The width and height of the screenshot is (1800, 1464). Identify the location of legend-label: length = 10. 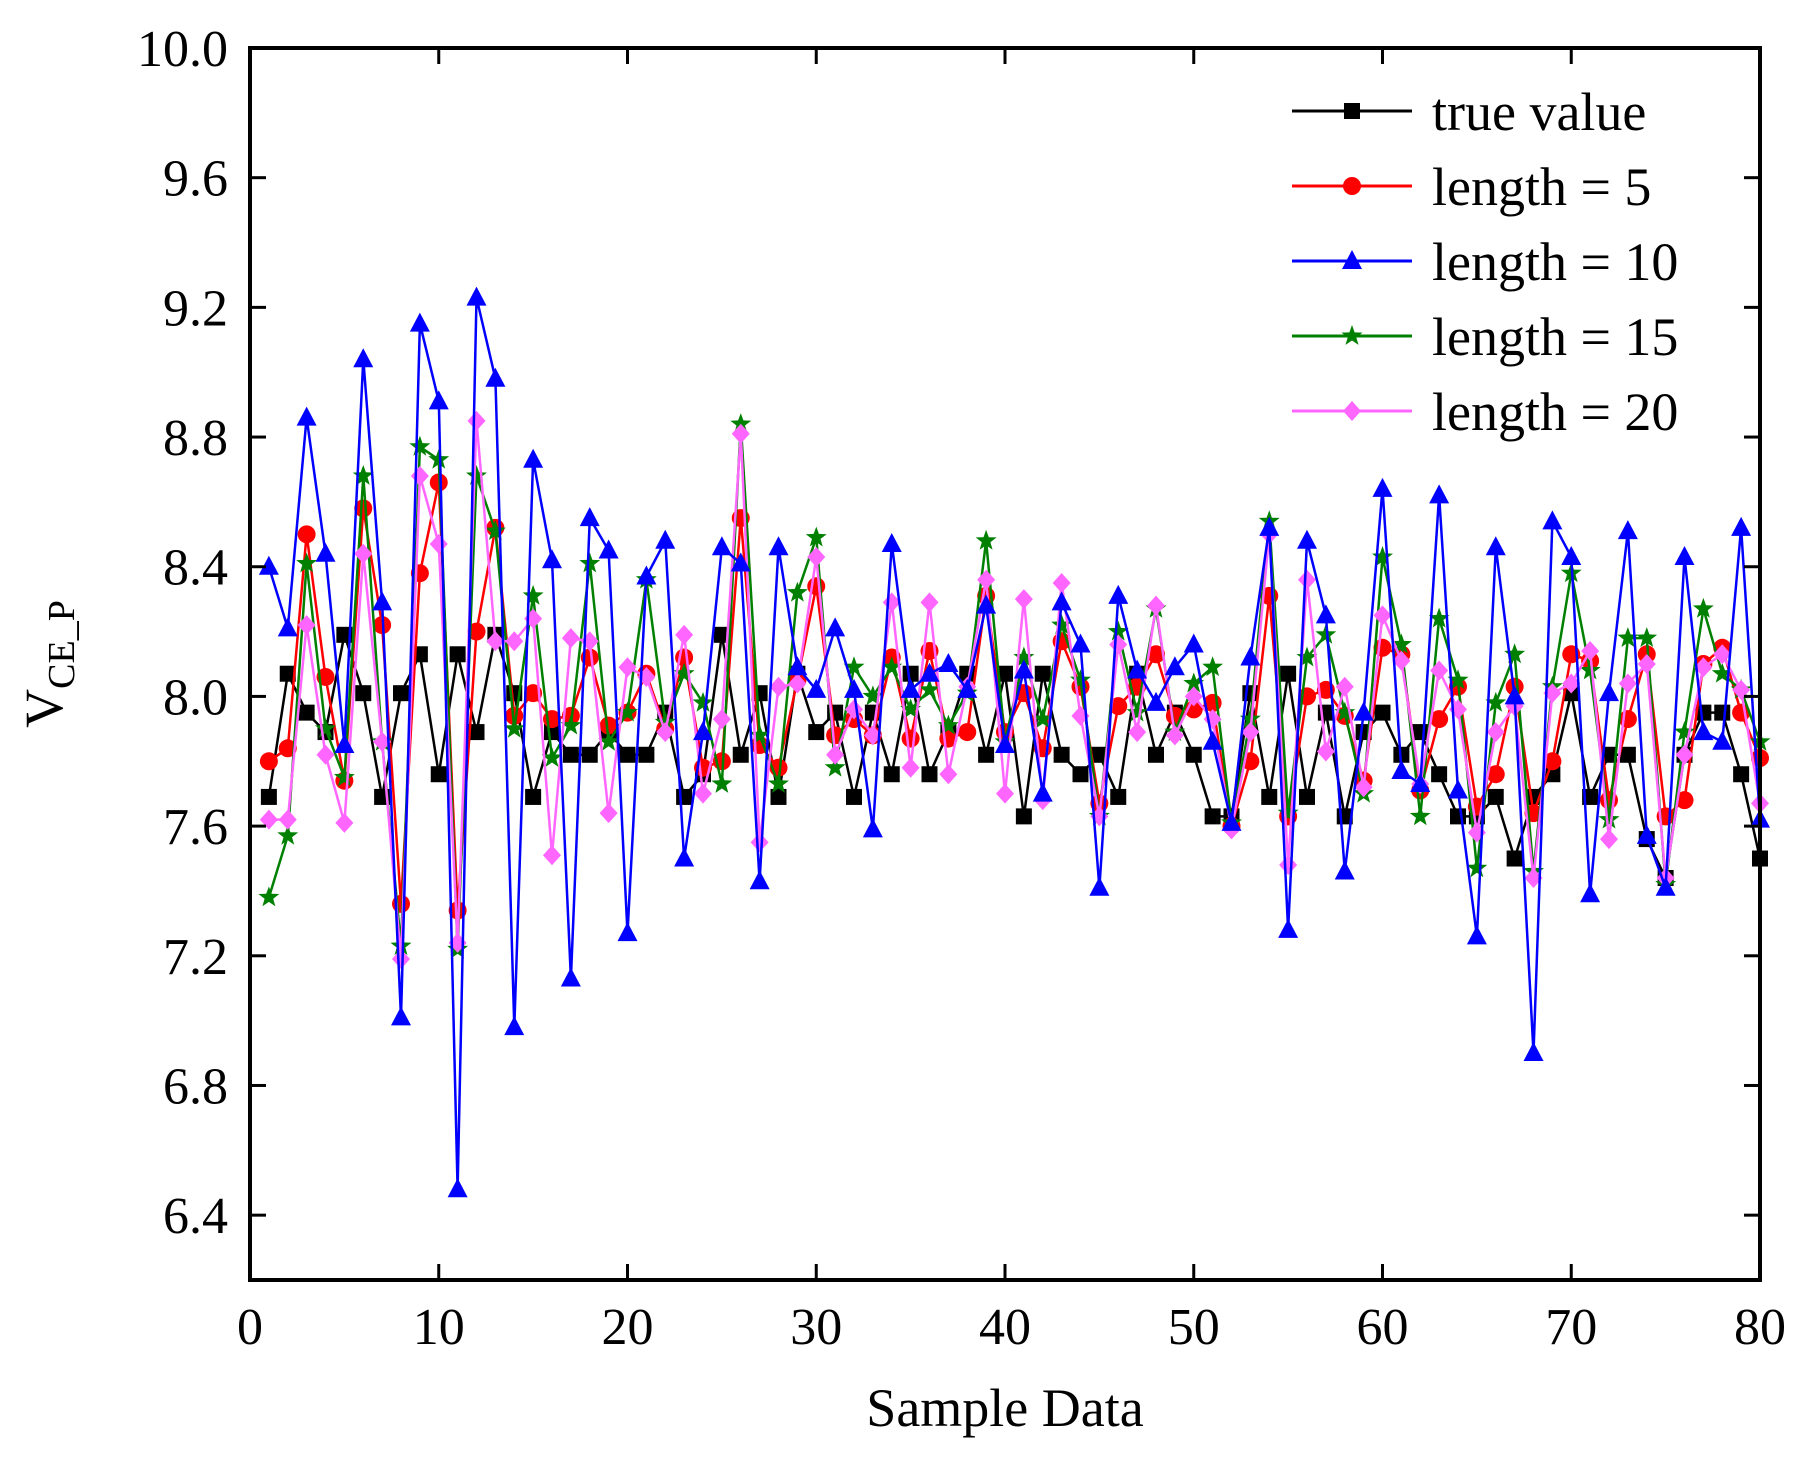
(1555, 262).